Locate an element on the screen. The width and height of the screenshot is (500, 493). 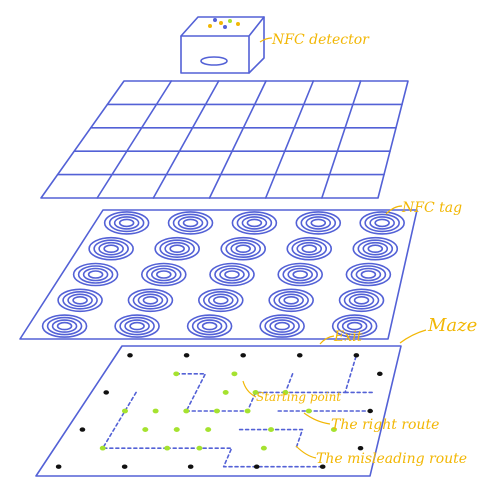
exit-label: Exit is located at coordinates (348, 337).